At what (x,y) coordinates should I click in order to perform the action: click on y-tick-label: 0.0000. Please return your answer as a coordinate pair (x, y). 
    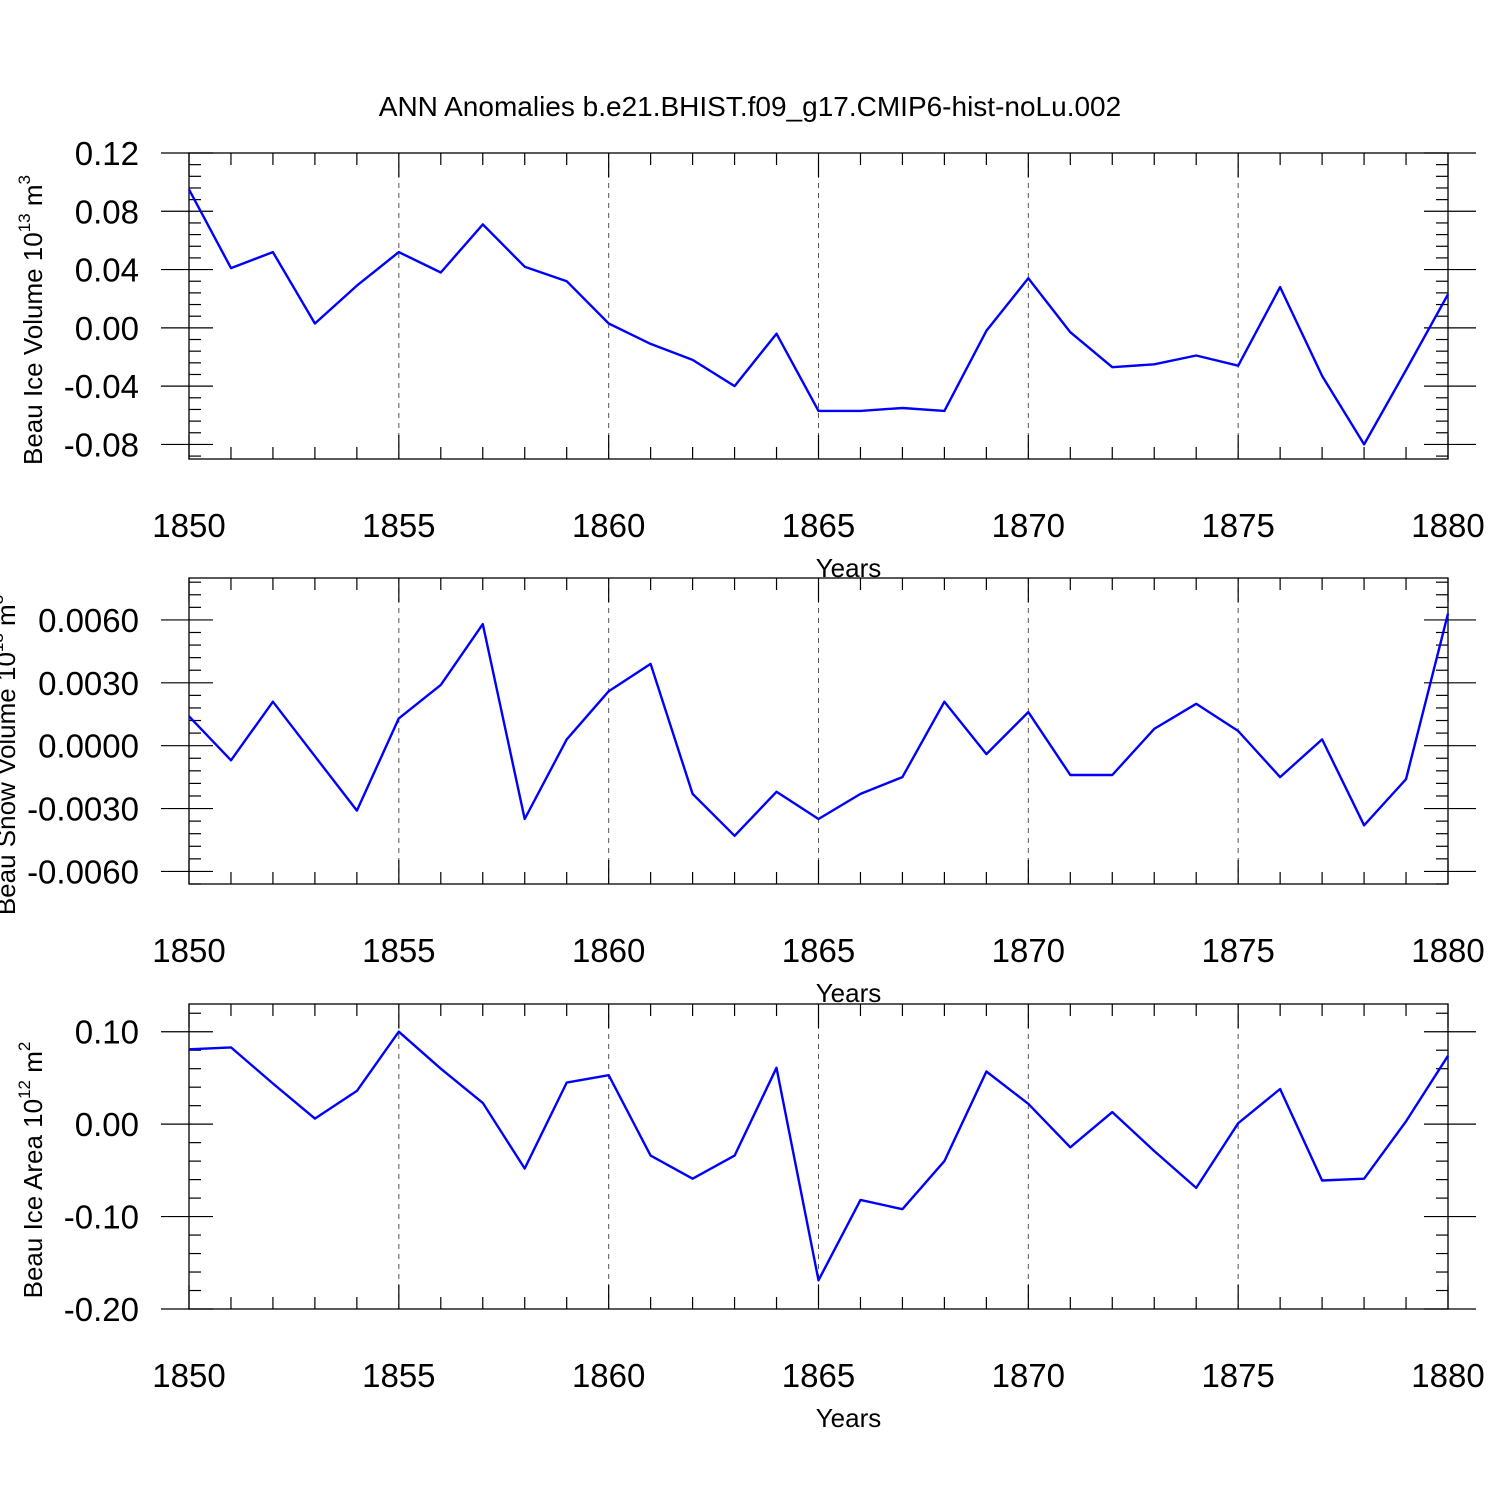
    Looking at the image, I should click on (88, 746).